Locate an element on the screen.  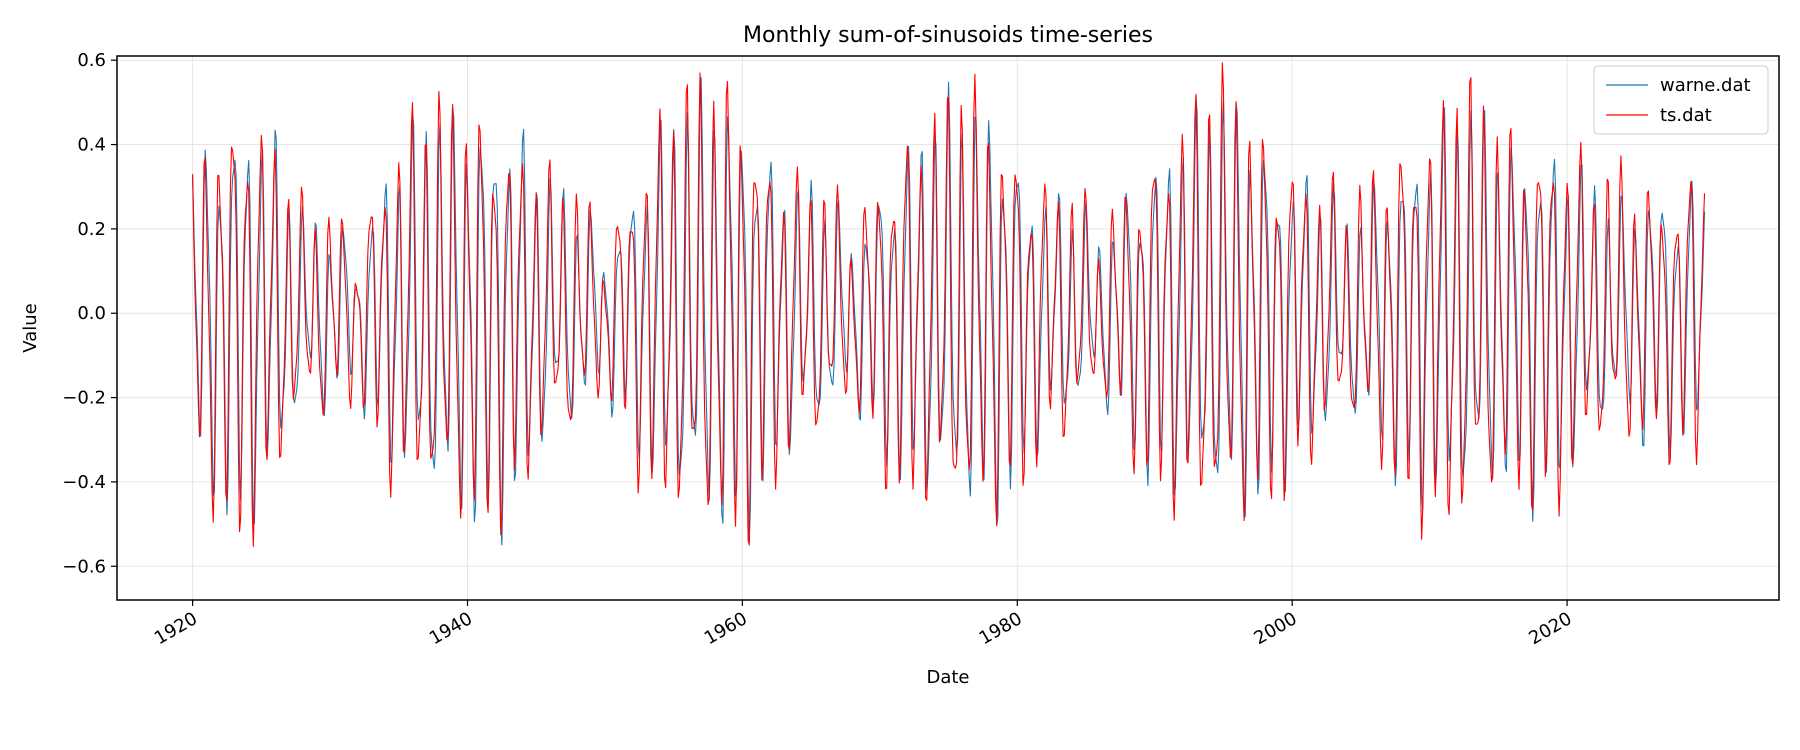
y-tick-label: 0.0 is located at coordinates (91, 313).